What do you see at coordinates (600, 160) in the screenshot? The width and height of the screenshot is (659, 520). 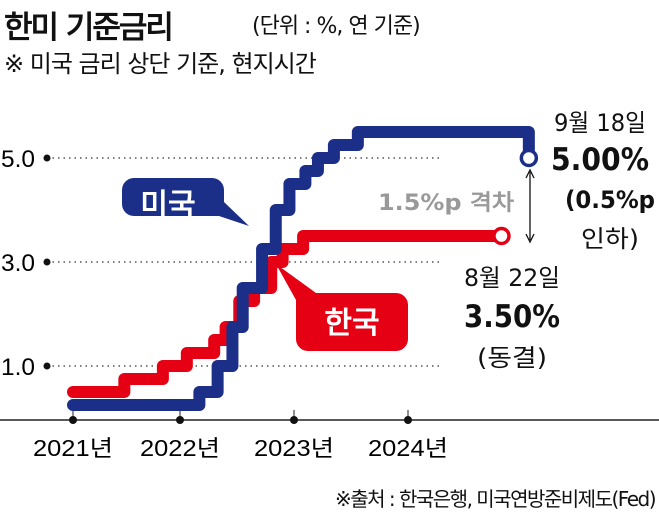 I see `us-value: 5.00%` at bounding box center [600, 160].